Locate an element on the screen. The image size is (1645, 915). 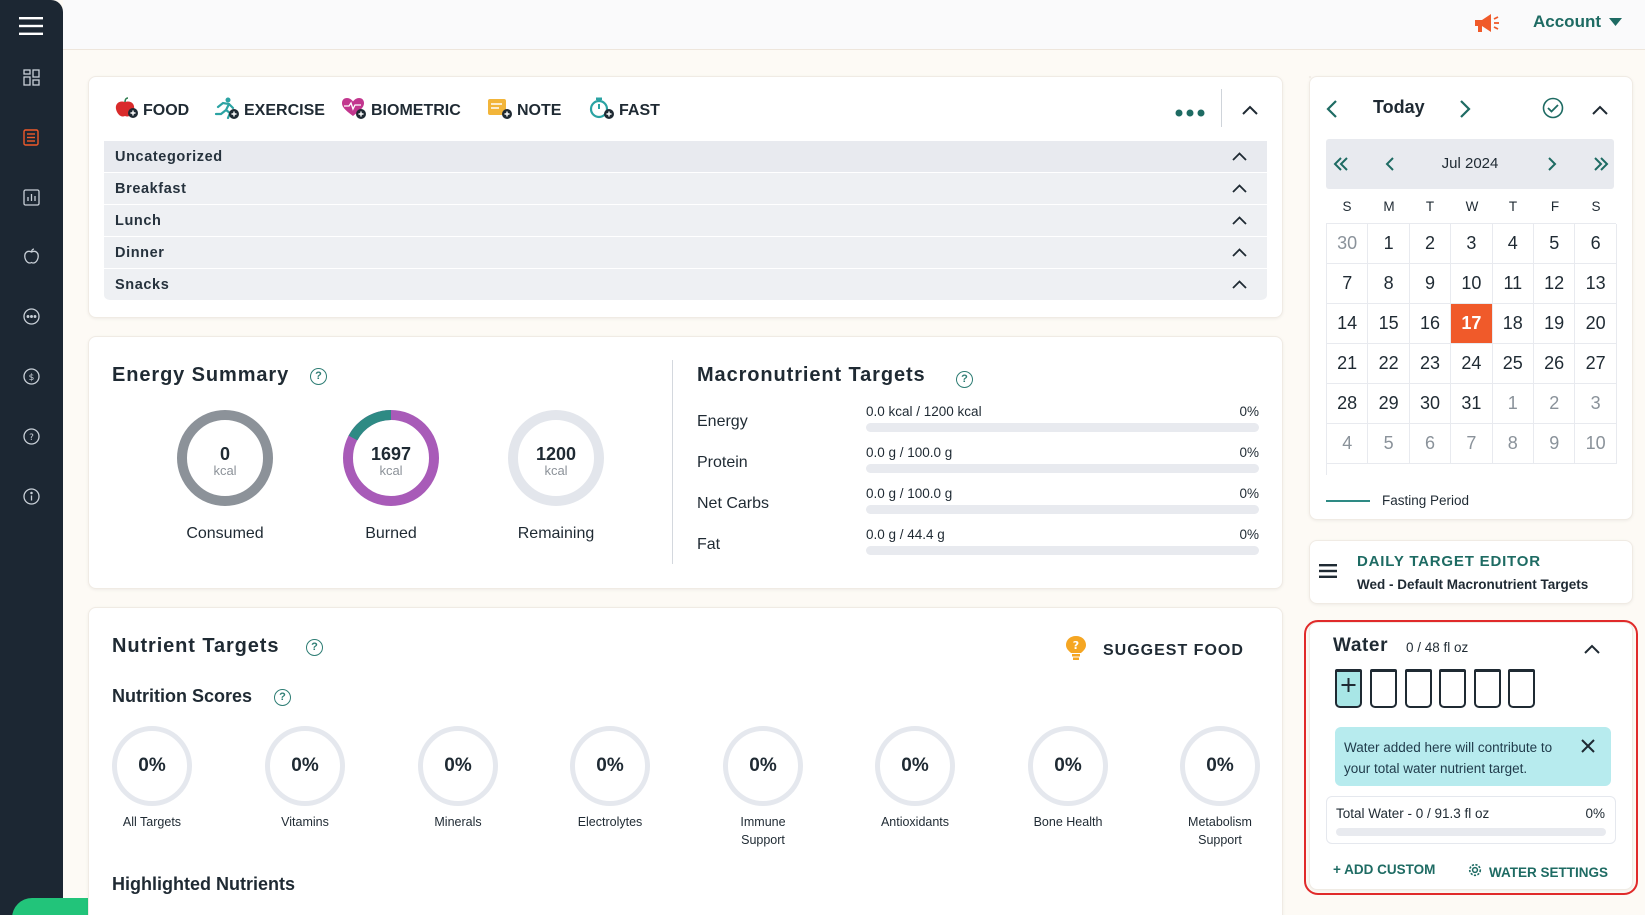
score-antioxidants: 0% is located at coordinates (915, 766).